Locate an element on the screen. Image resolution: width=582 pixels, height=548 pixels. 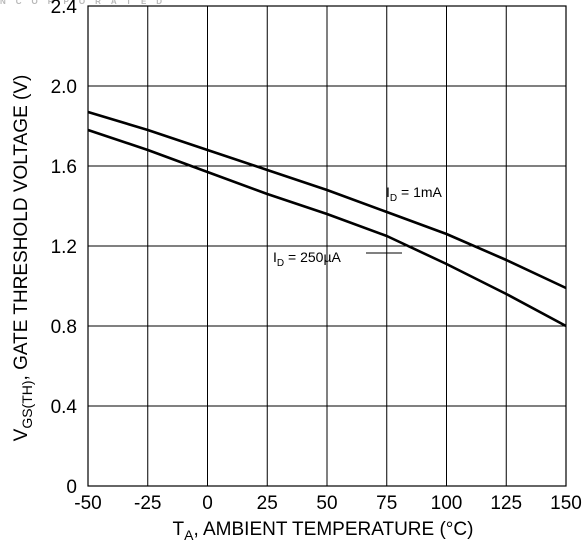
annotation-rest: = 250µA is located at coordinates (312, 257).